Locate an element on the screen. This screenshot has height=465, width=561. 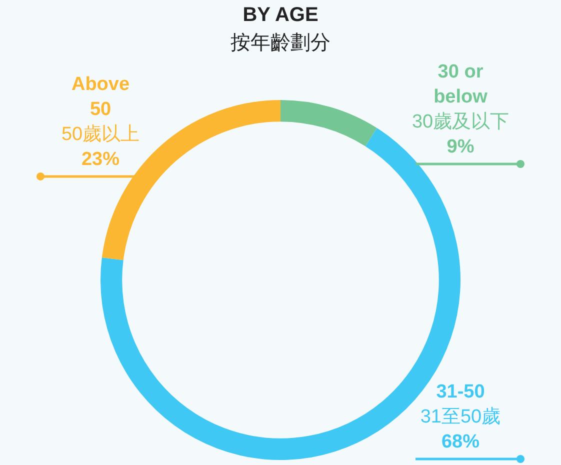
slice-label: 30 or below 30歲及以下 is located at coordinates (461, 97).